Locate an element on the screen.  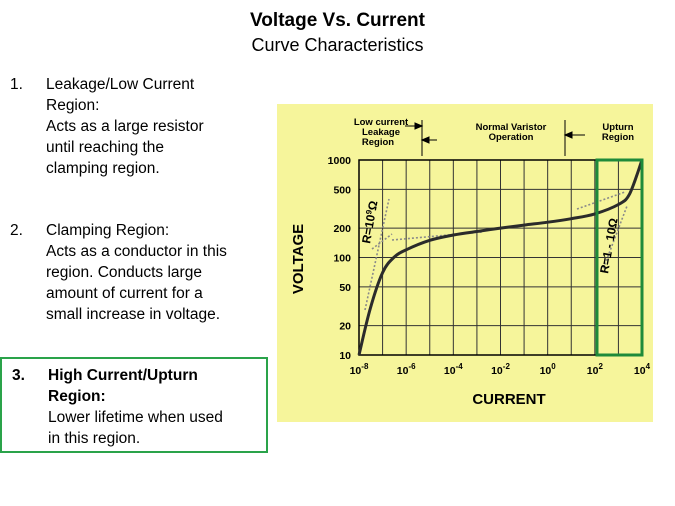
y-tick-label: 20 is located at coordinates (345, 327).